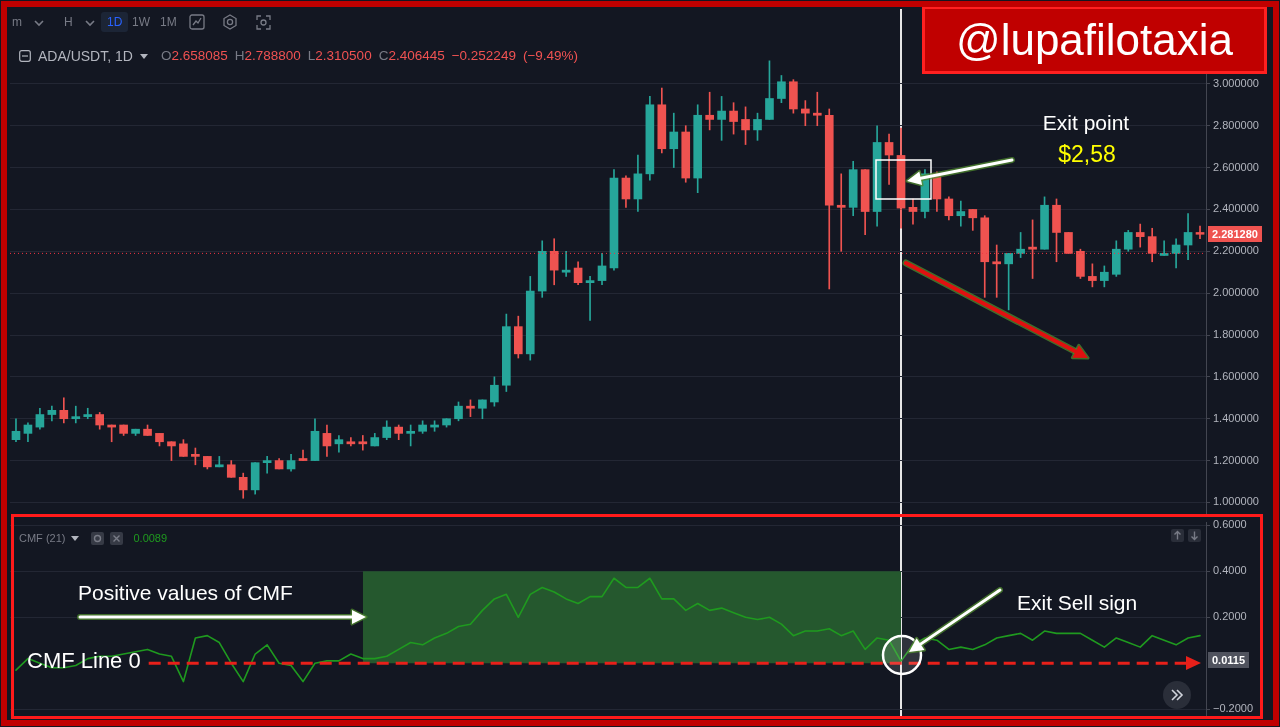  What do you see at coordinates (1087, 154) in the screenshot?
I see `annotation: $2,58` at bounding box center [1087, 154].